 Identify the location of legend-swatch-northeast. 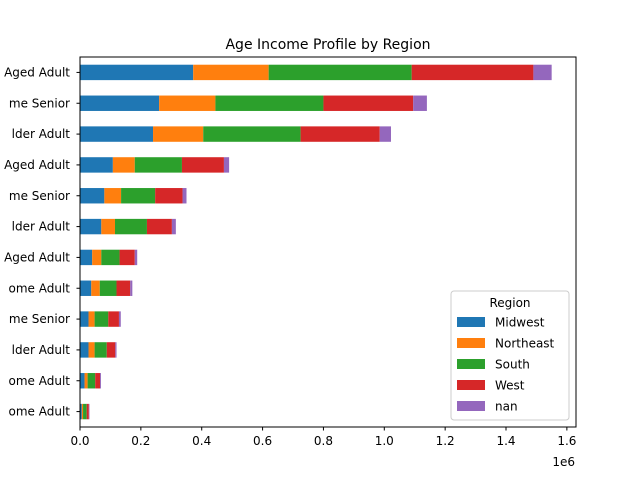
(471, 343).